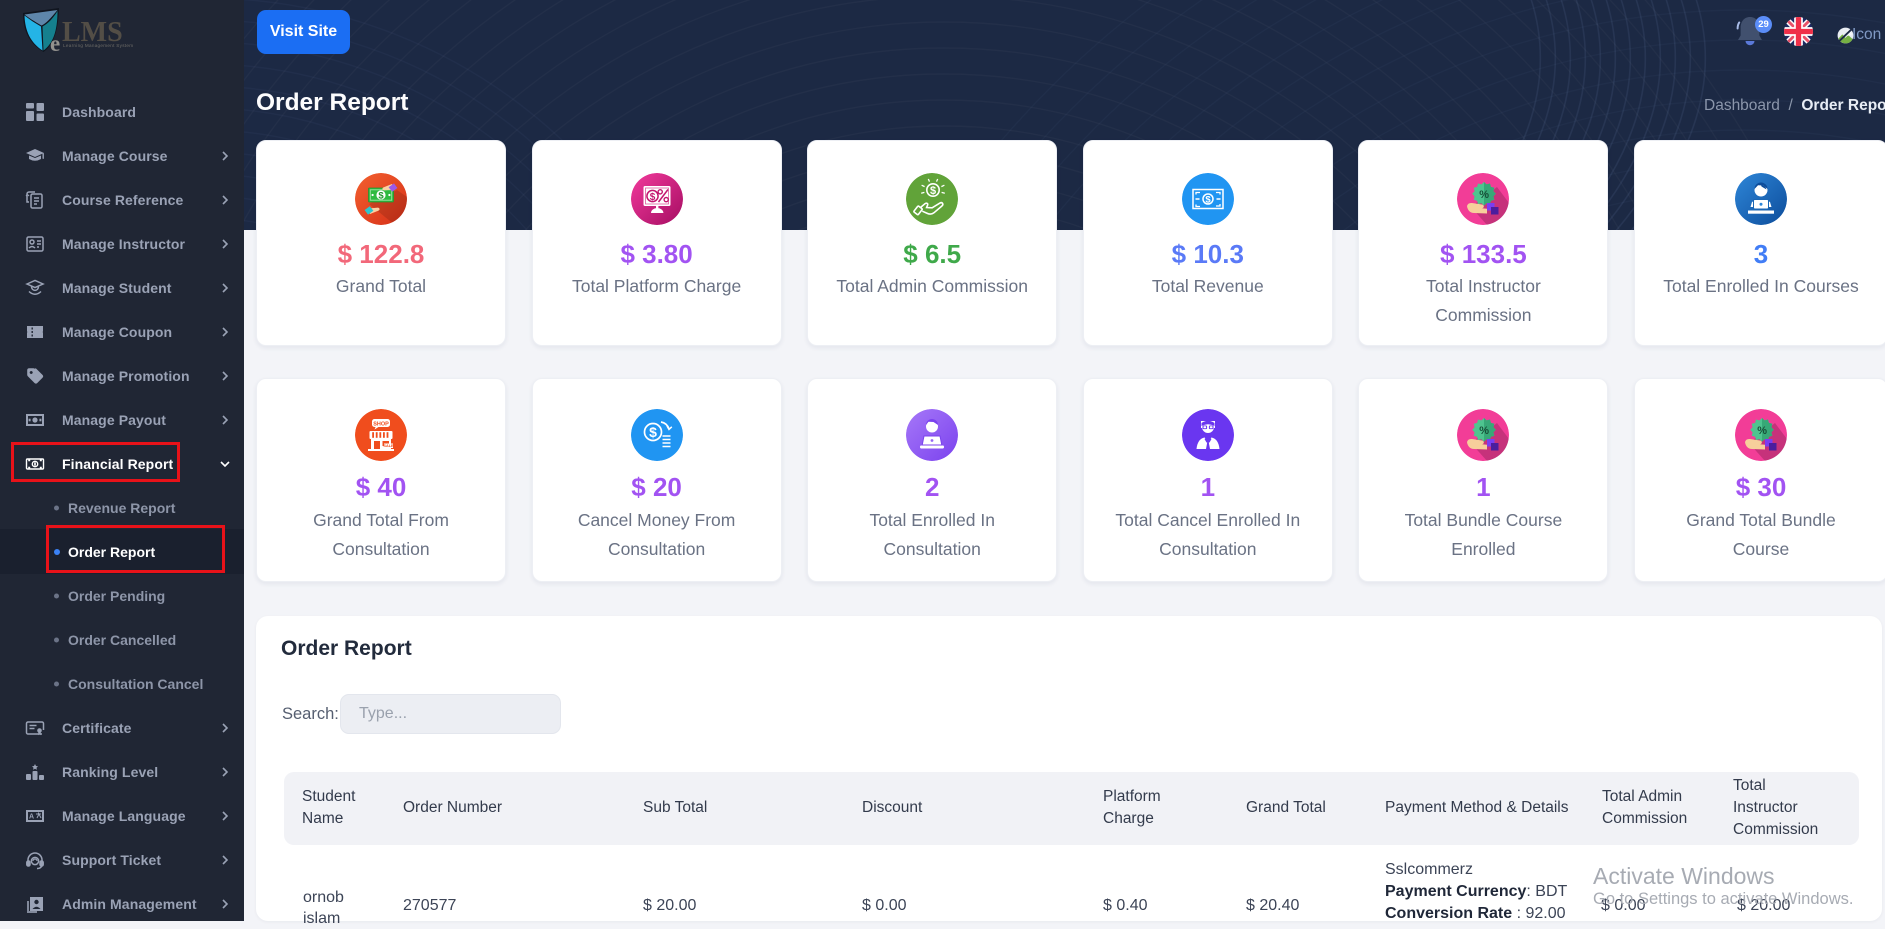  What do you see at coordinates (31, 817) in the screenshot?
I see `svg-text: A` at bounding box center [31, 817].